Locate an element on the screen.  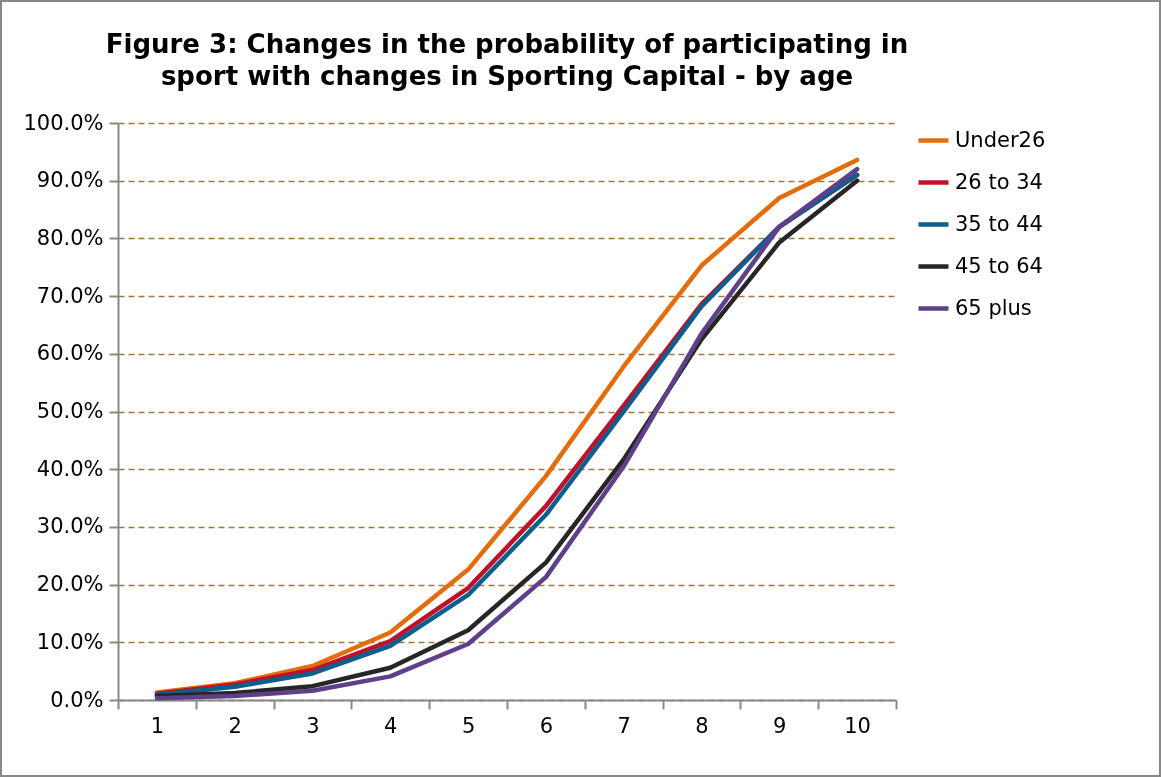
legend-label: 45 to 64 is located at coordinates (999, 265).